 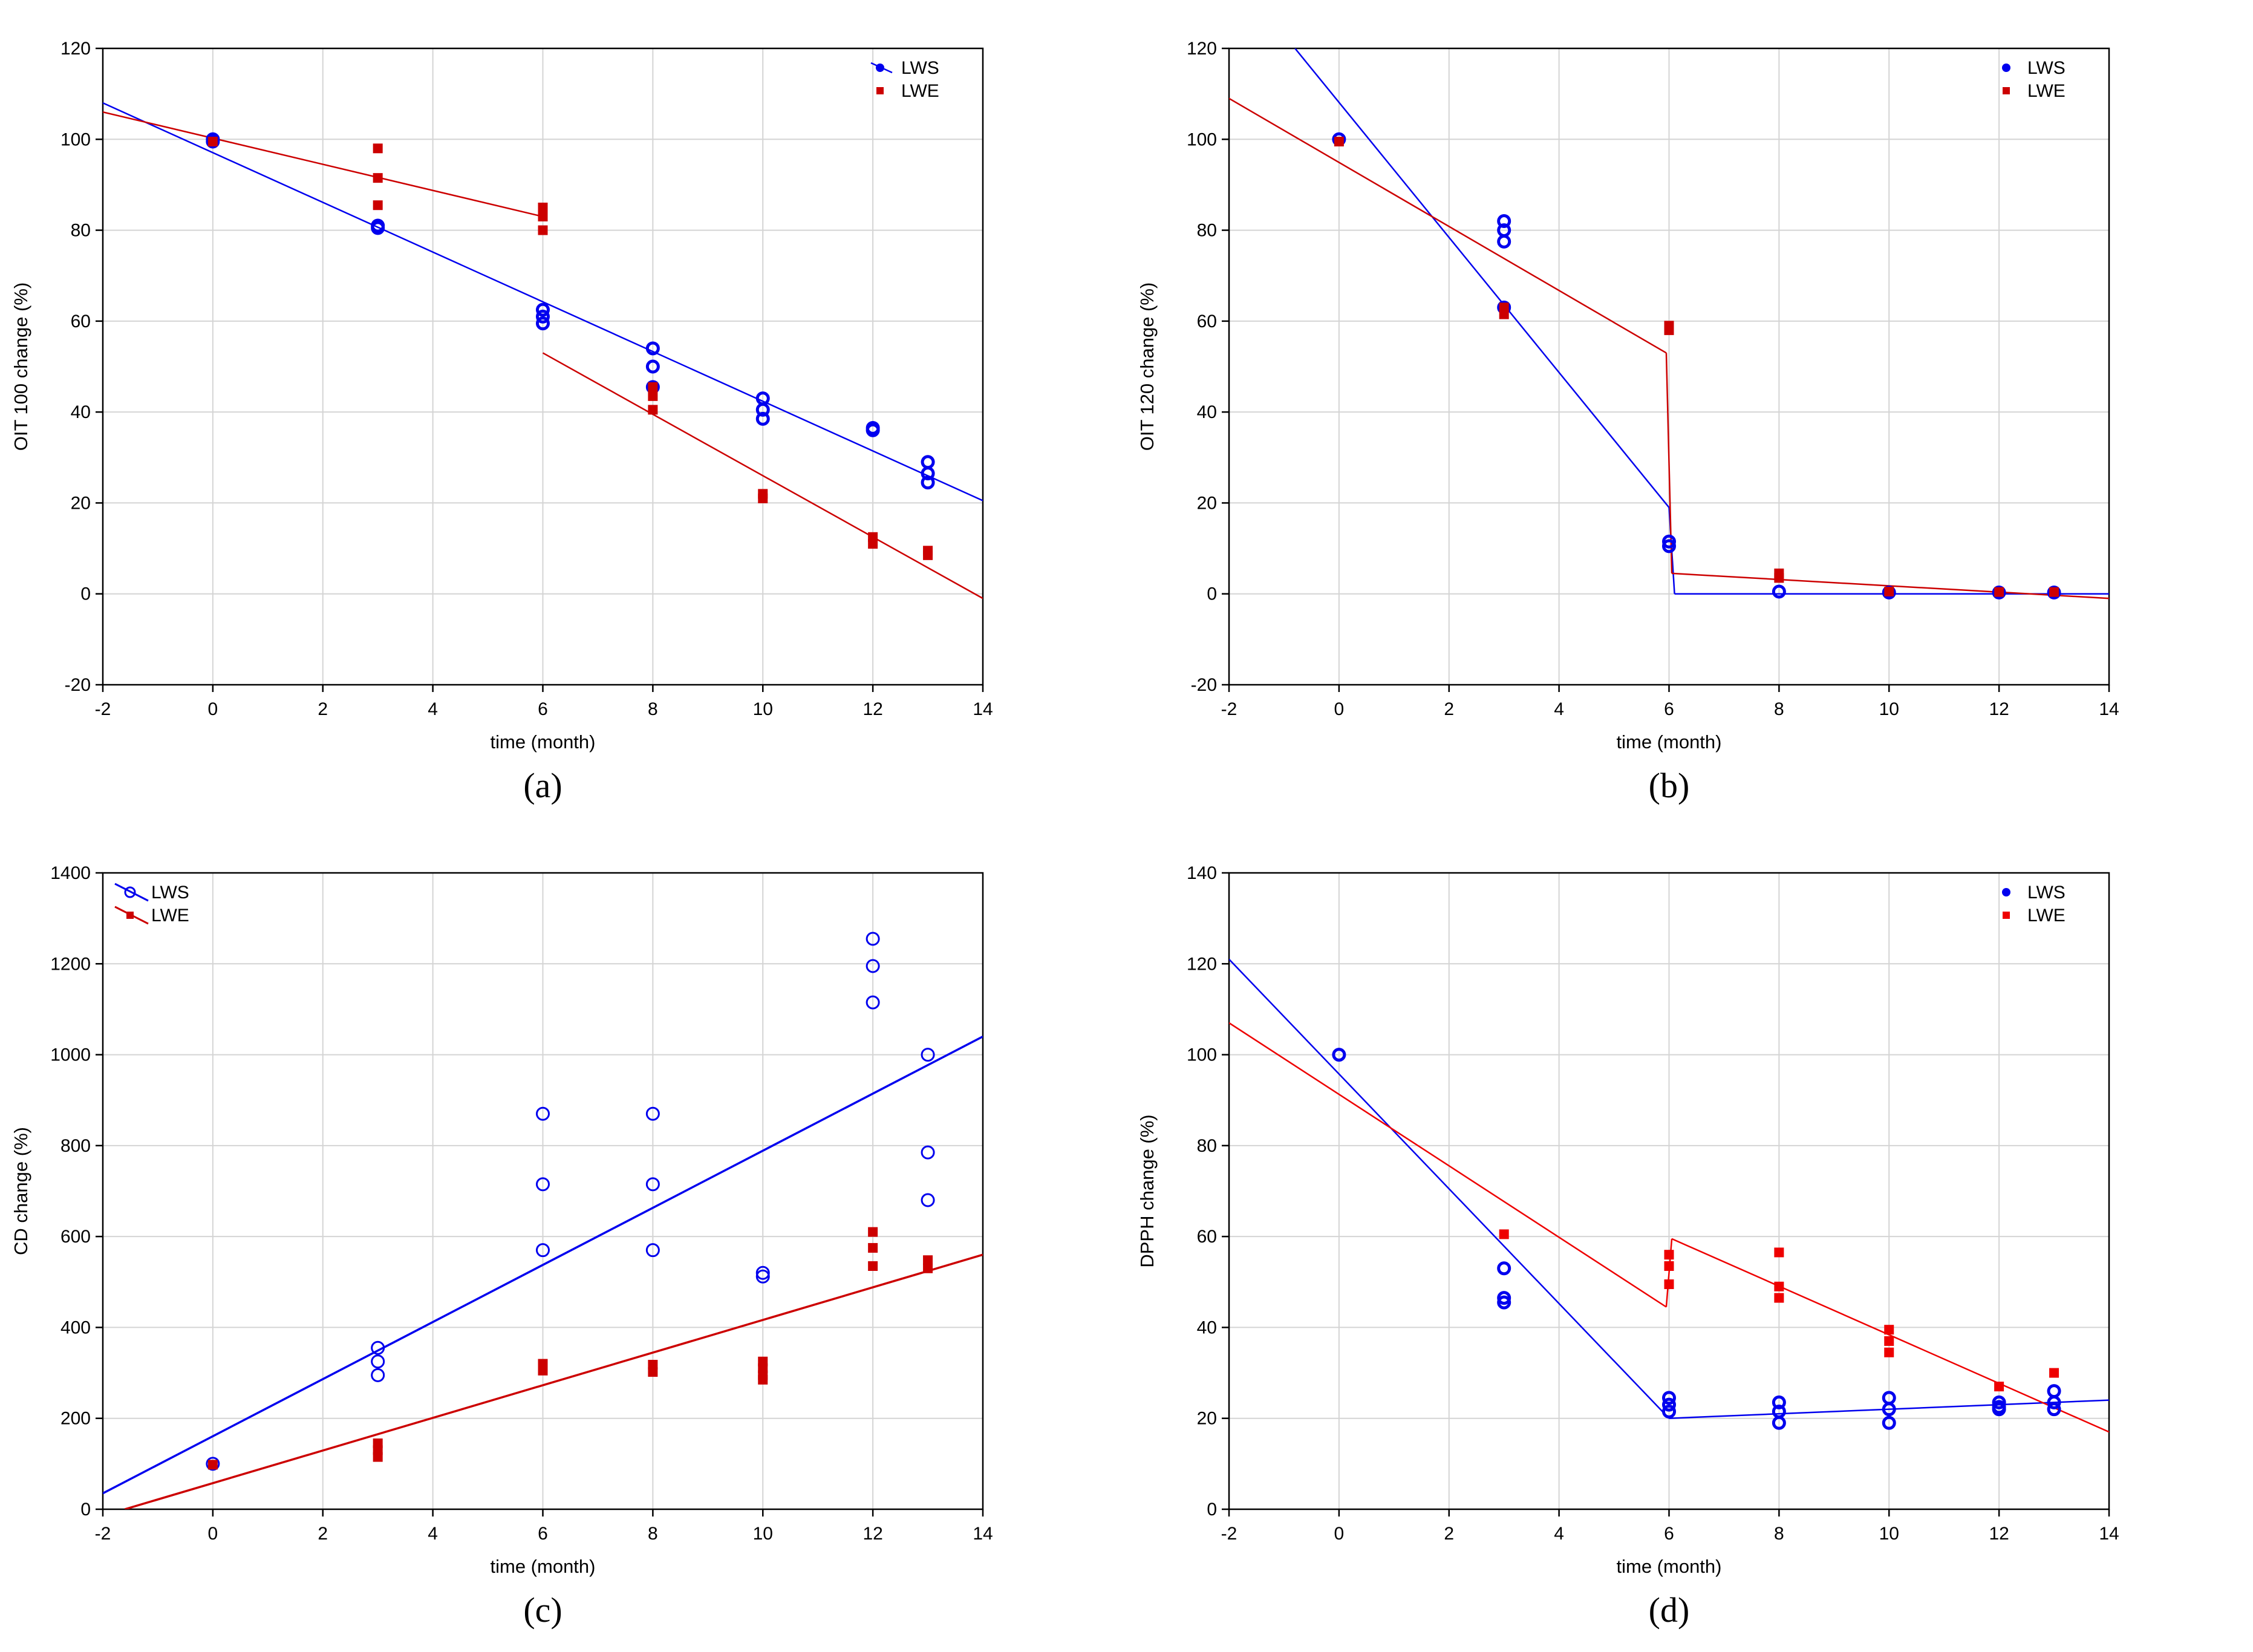 I want to click on y-tick-label: 200, so click(x=75, y=1419).